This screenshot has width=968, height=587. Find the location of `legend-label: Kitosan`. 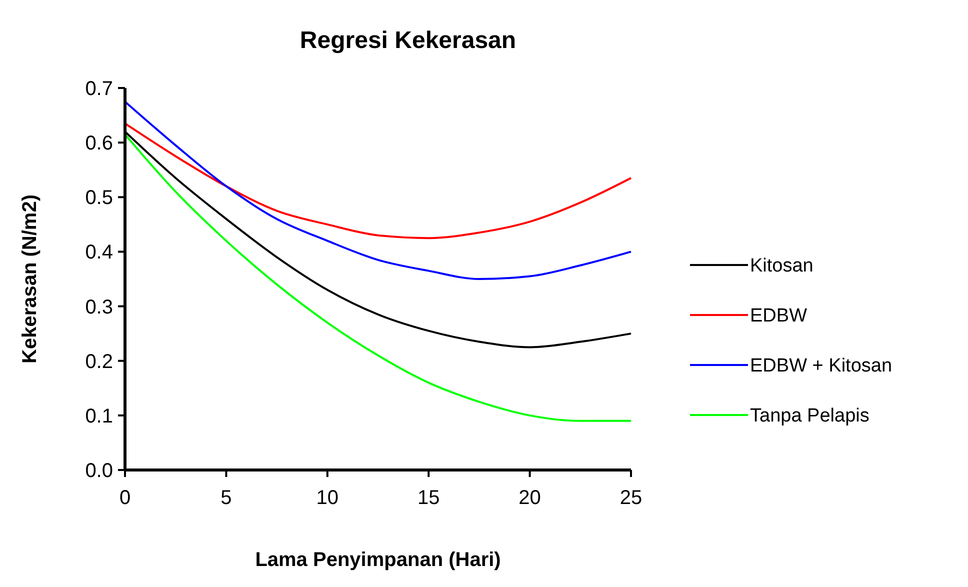

legend-label: Kitosan is located at coordinates (782, 266).